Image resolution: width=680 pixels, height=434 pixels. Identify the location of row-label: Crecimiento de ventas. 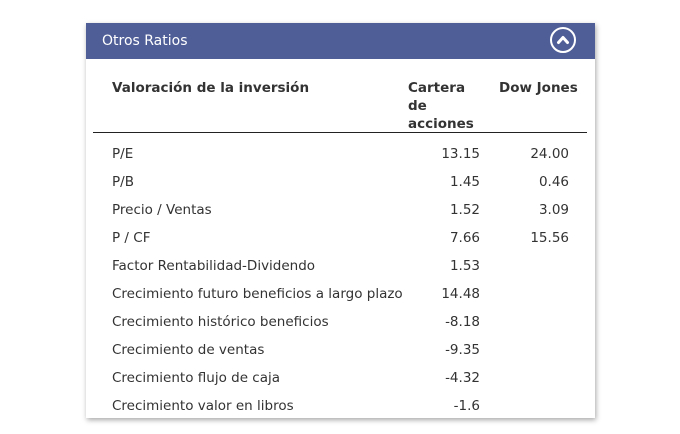
(188, 350).